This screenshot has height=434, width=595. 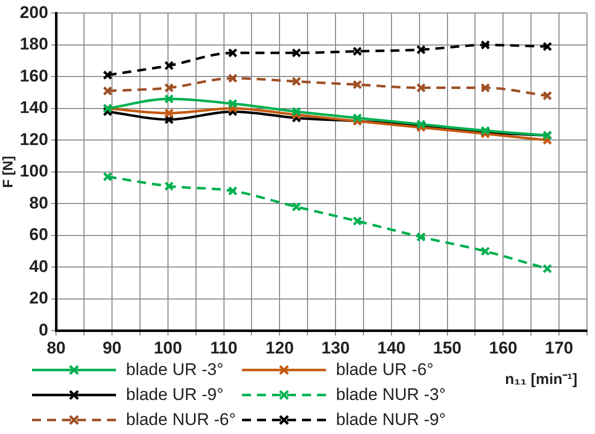 What do you see at coordinates (279, 348) in the screenshot?
I see `x-tick-label: 120` at bounding box center [279, 348].